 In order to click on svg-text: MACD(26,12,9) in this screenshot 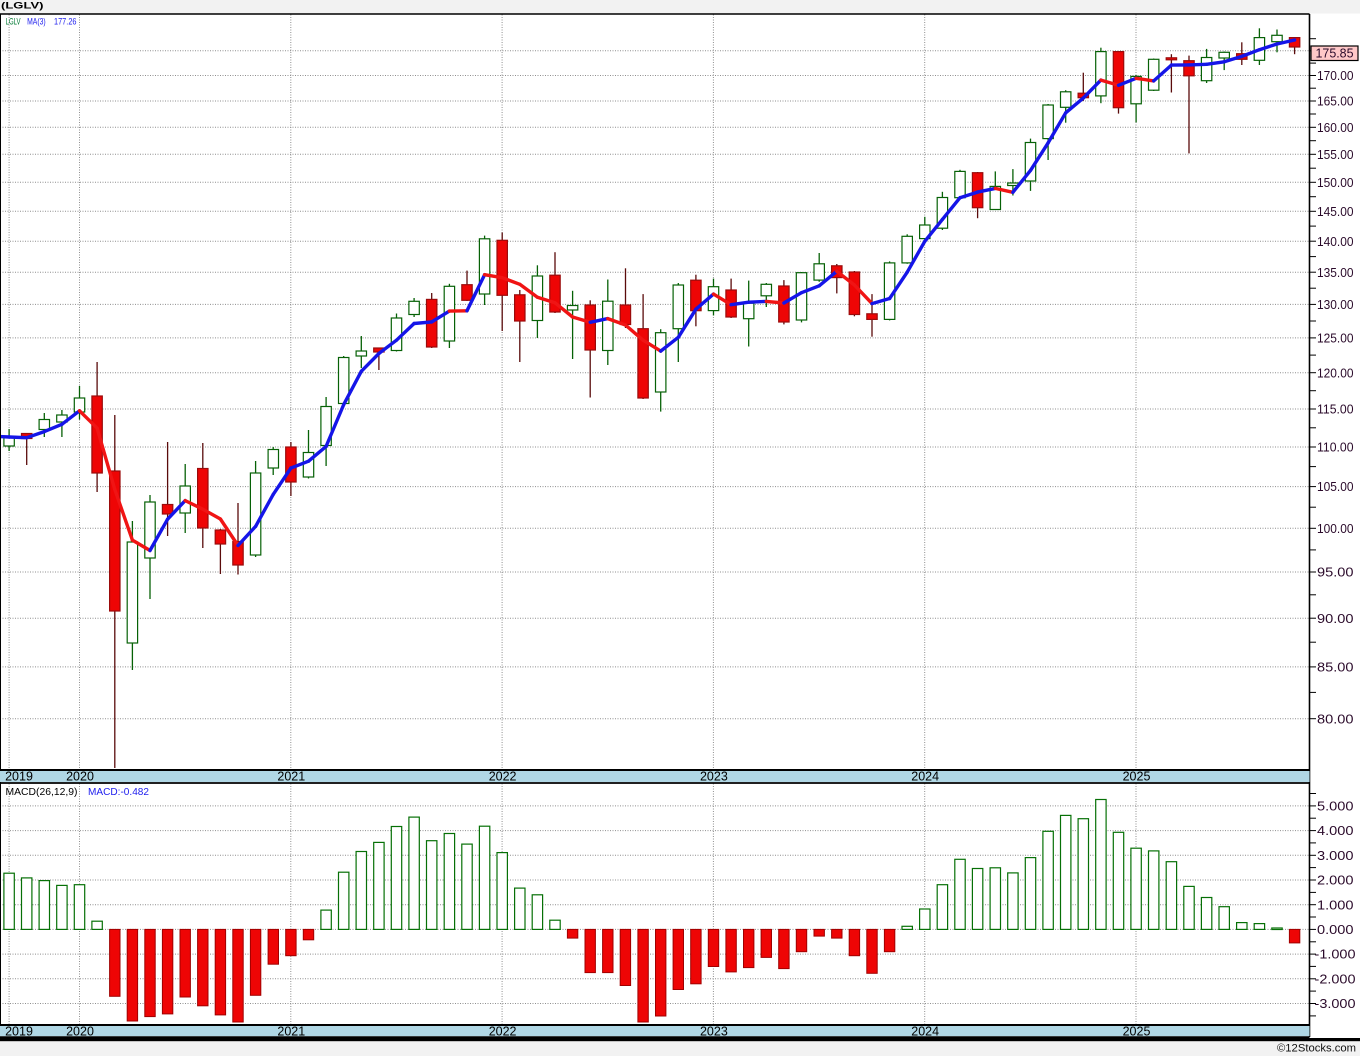, I will do `click(42, 792)`.